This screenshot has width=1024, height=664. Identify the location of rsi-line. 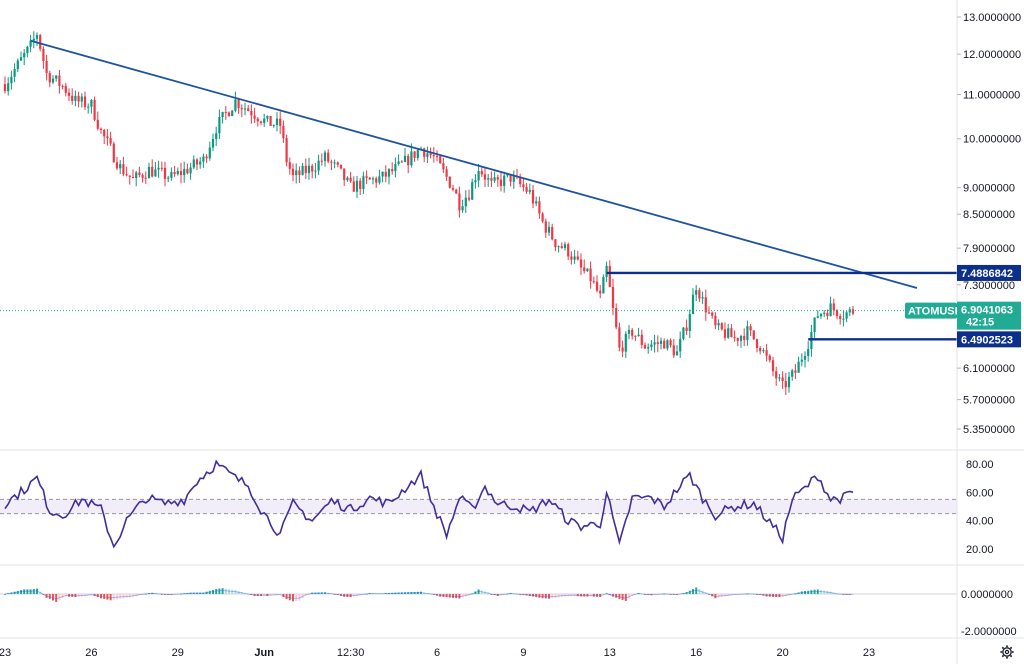
(429, 504).